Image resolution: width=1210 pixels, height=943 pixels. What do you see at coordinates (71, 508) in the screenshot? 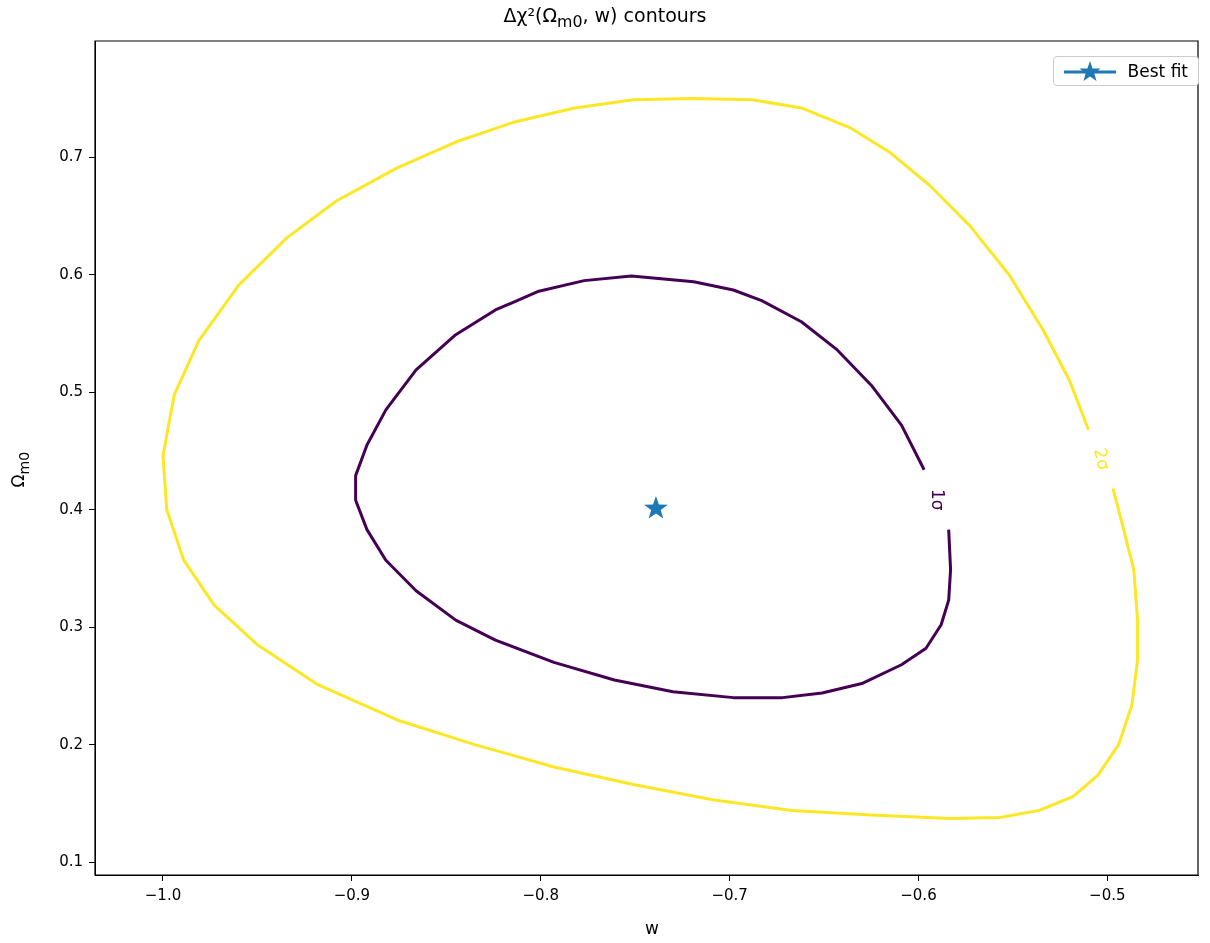
I see `y-tick-label: 0.4` at bounding box center [71, 508].